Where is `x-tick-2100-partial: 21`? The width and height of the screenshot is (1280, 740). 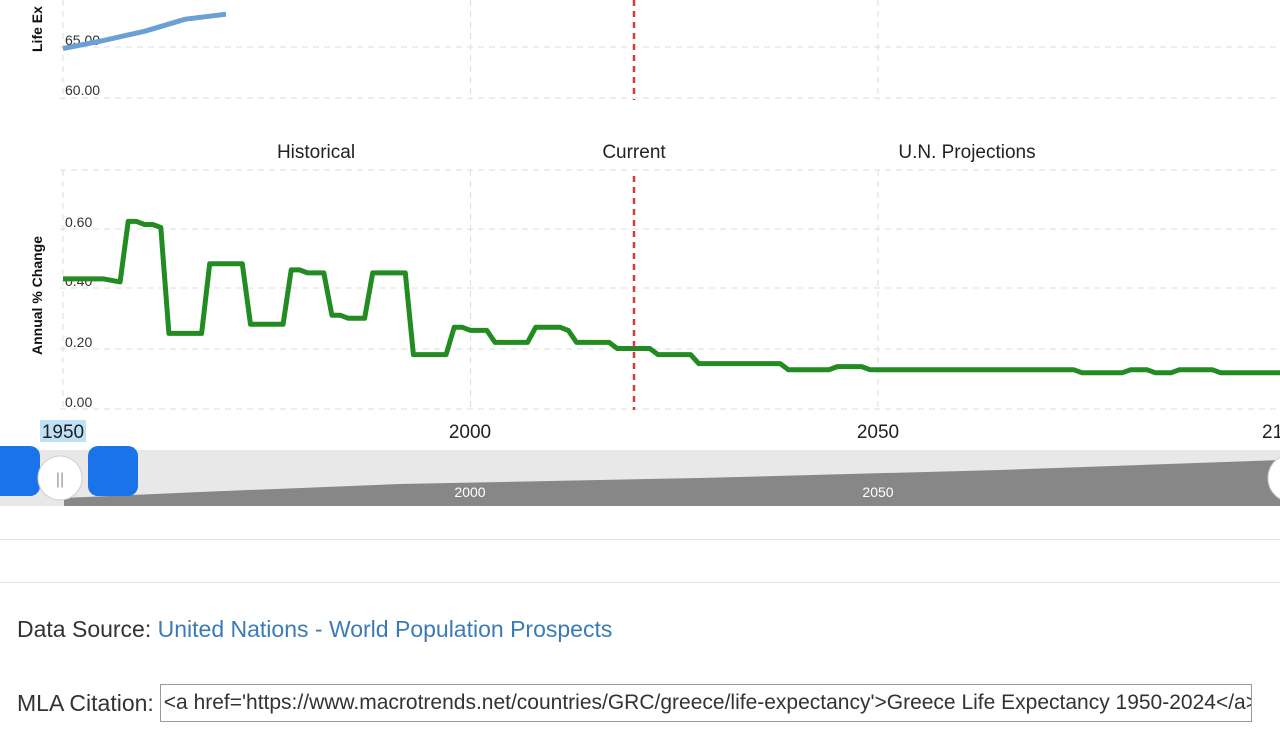
x-tick-2100-partial: 21 is located at coordinates (1271, 432).